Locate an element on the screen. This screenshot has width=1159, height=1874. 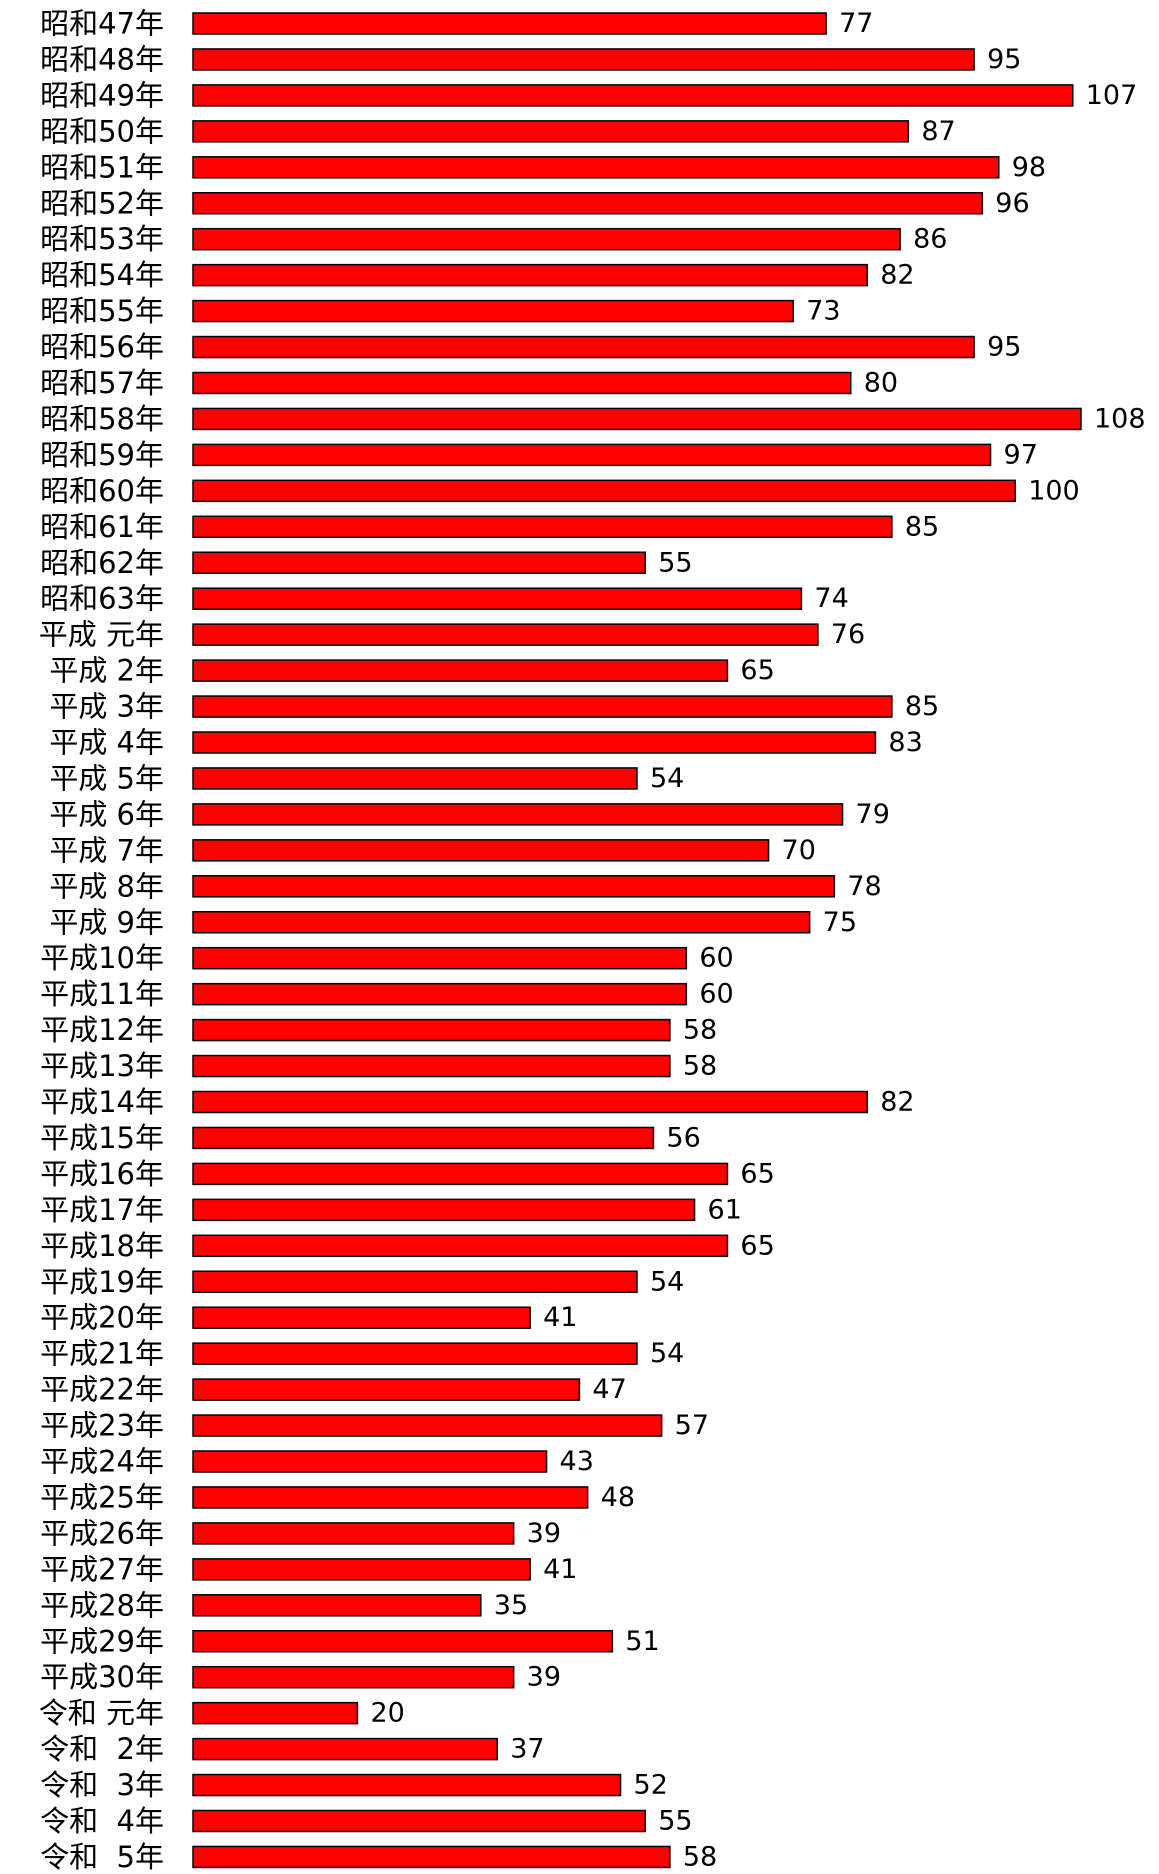
category-label: 昭和51年 is located at coordinates (102, 167).